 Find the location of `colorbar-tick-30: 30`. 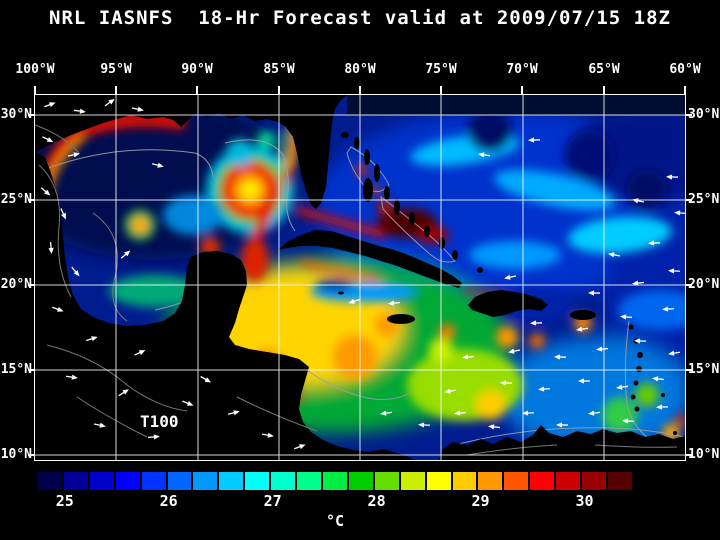

colorbar-tick-30: 30 is located at coordinates (584, 501).